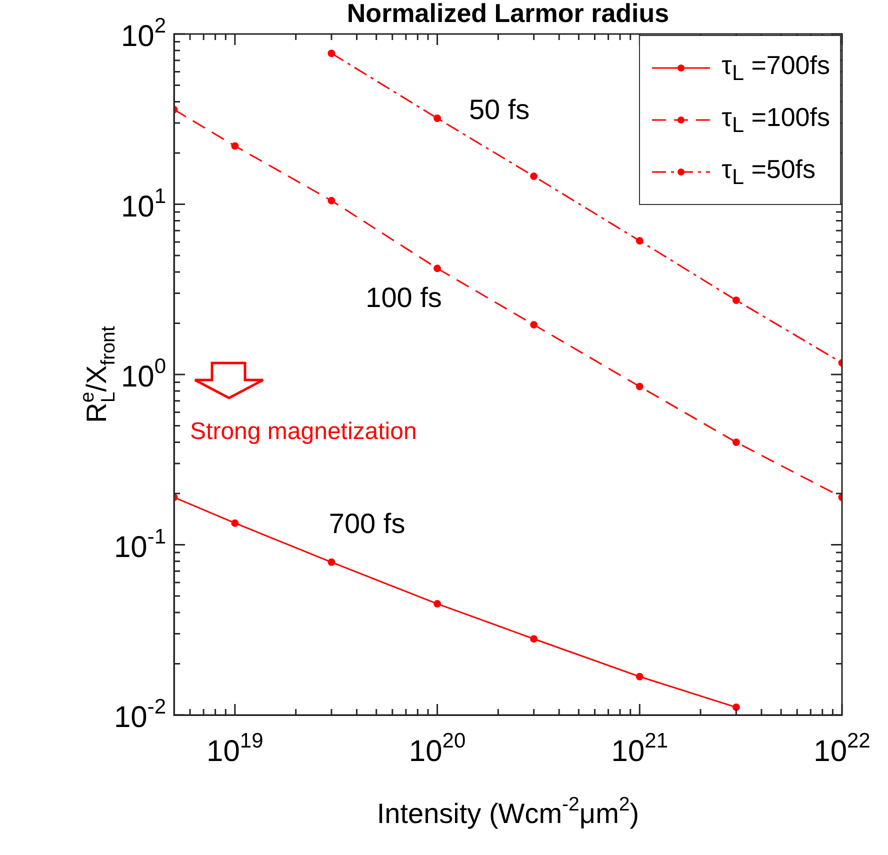  Describe the element at coordinates (367, 524) in the screenshot. I see `annotation: 700 fs` at that location.